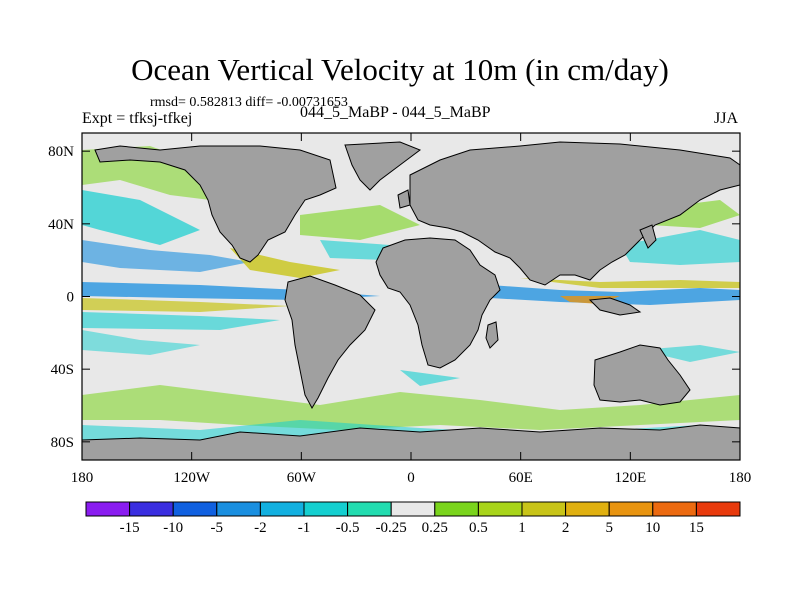  Describe the element at coordinates (609, 528) in the screenshot. I see `colorbar-label: 5` at that location.